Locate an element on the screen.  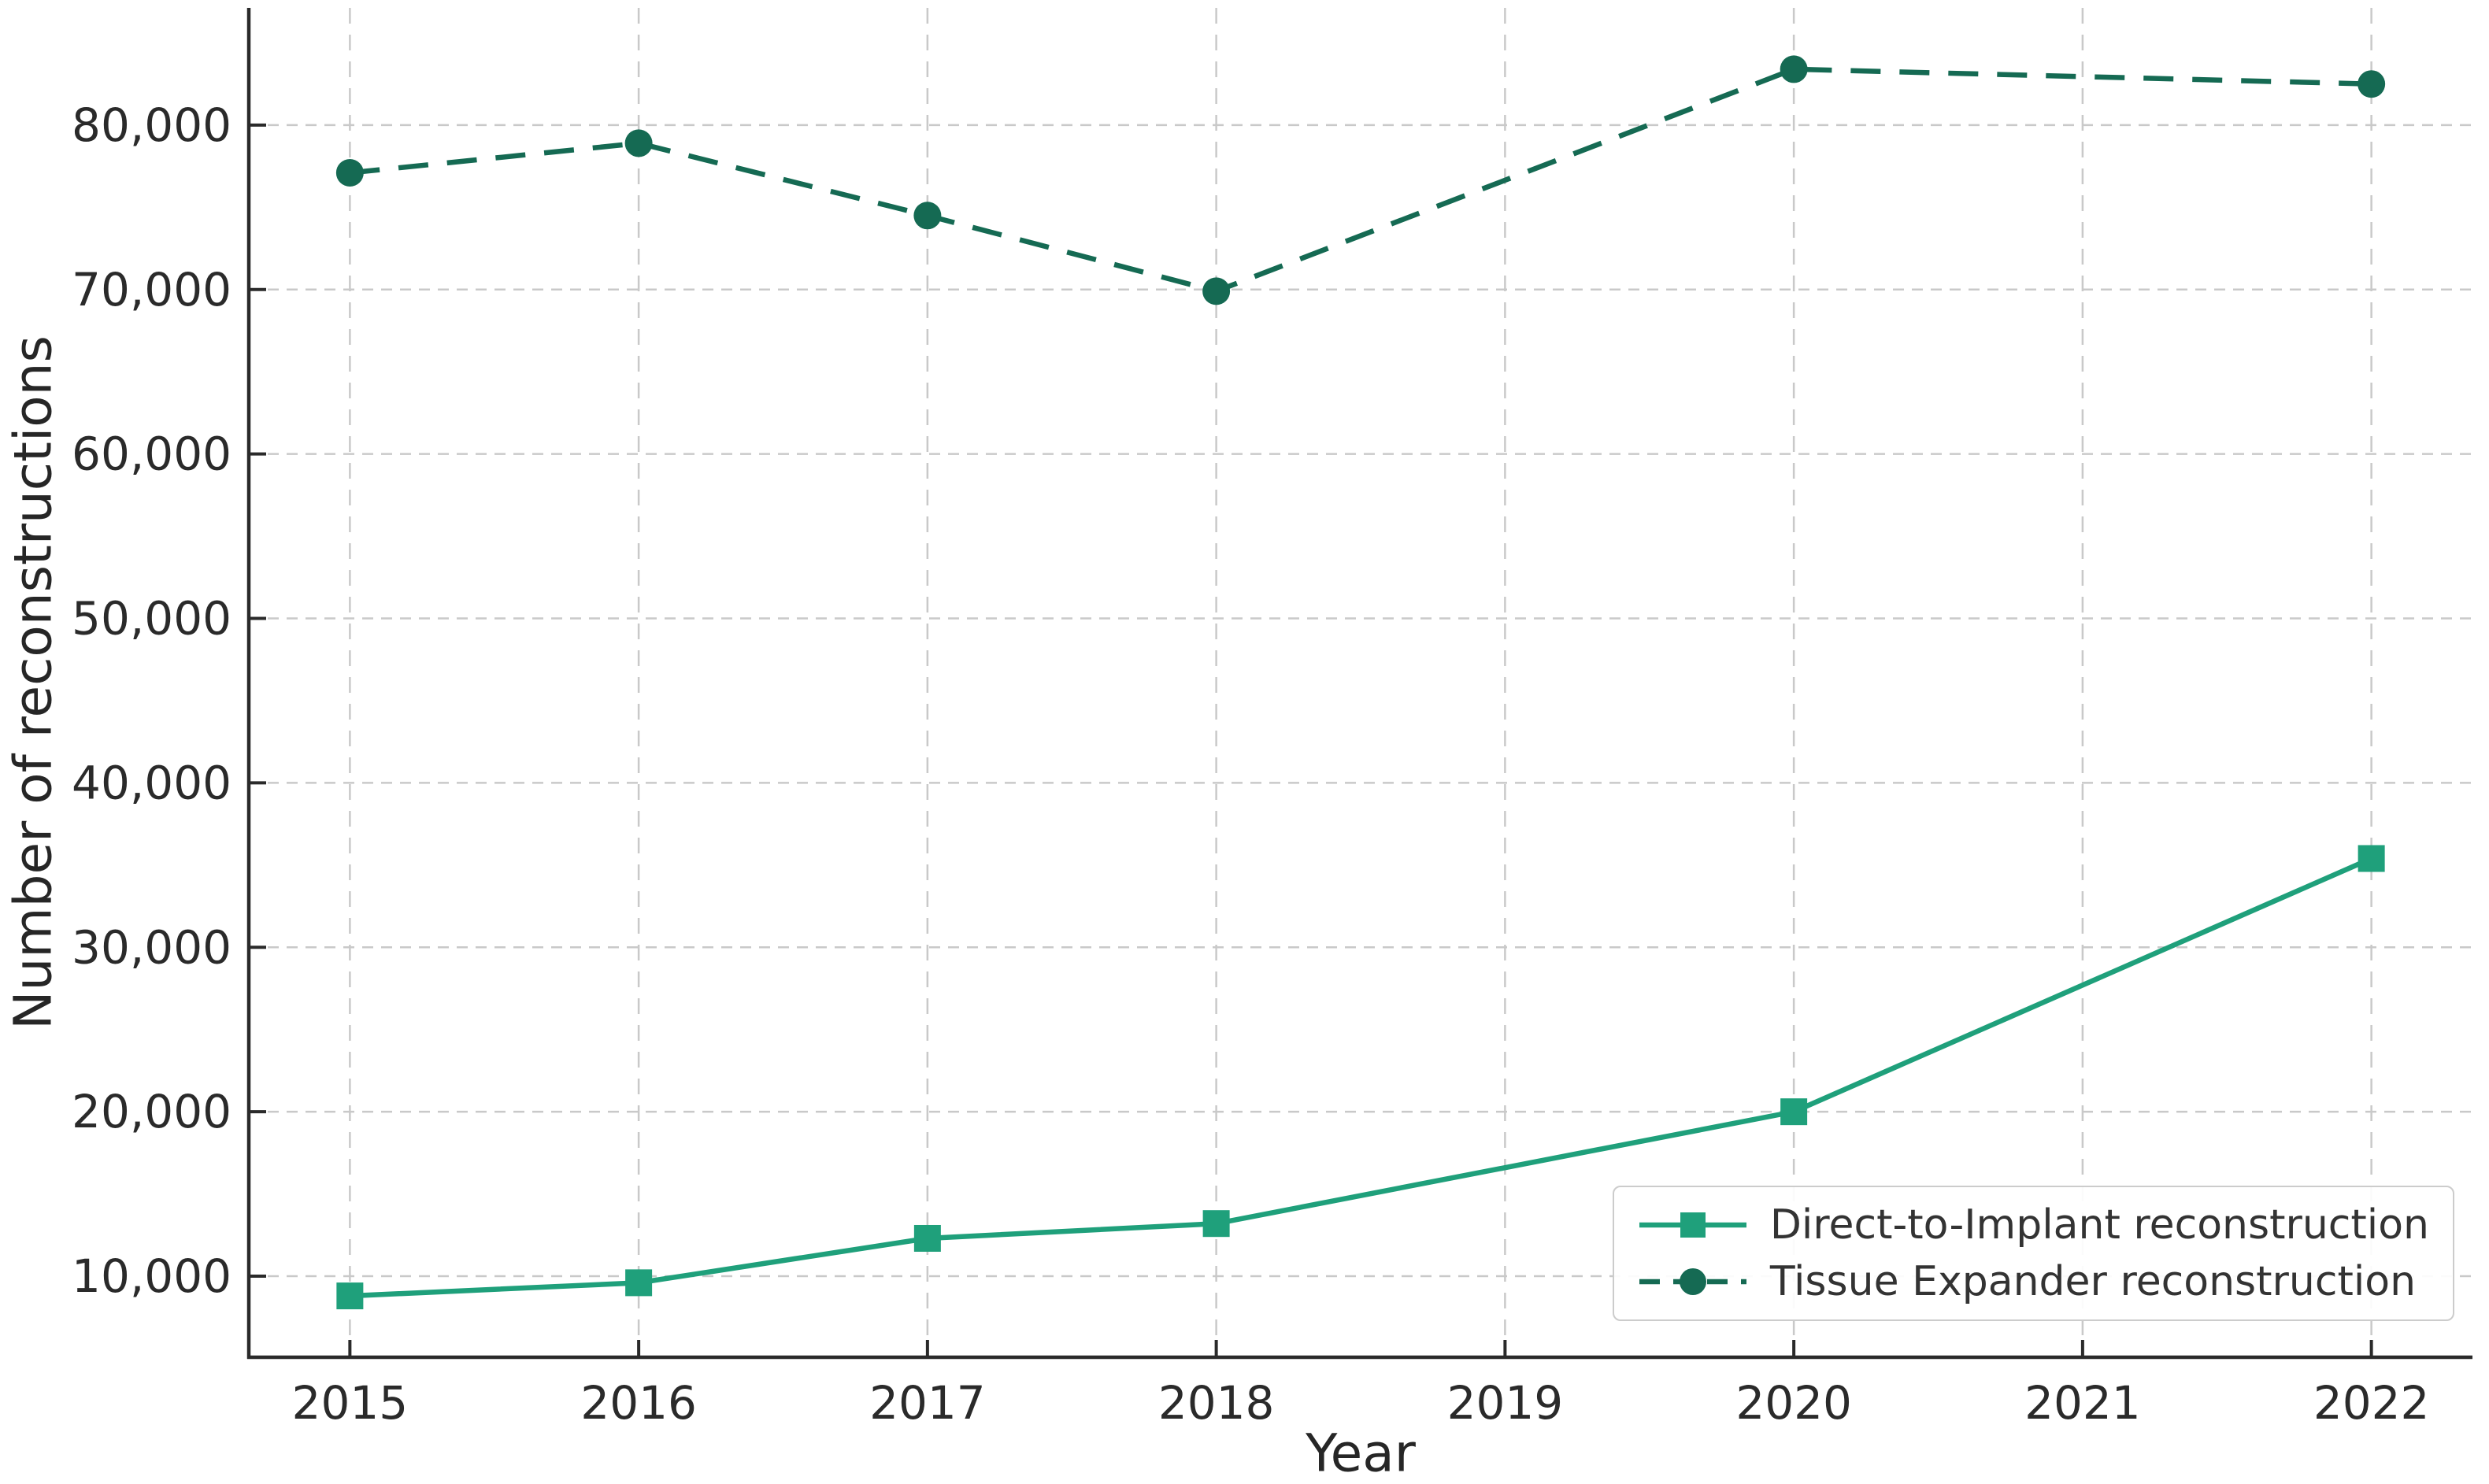
tissue-expander-line is located at coordinates (1361, 180).